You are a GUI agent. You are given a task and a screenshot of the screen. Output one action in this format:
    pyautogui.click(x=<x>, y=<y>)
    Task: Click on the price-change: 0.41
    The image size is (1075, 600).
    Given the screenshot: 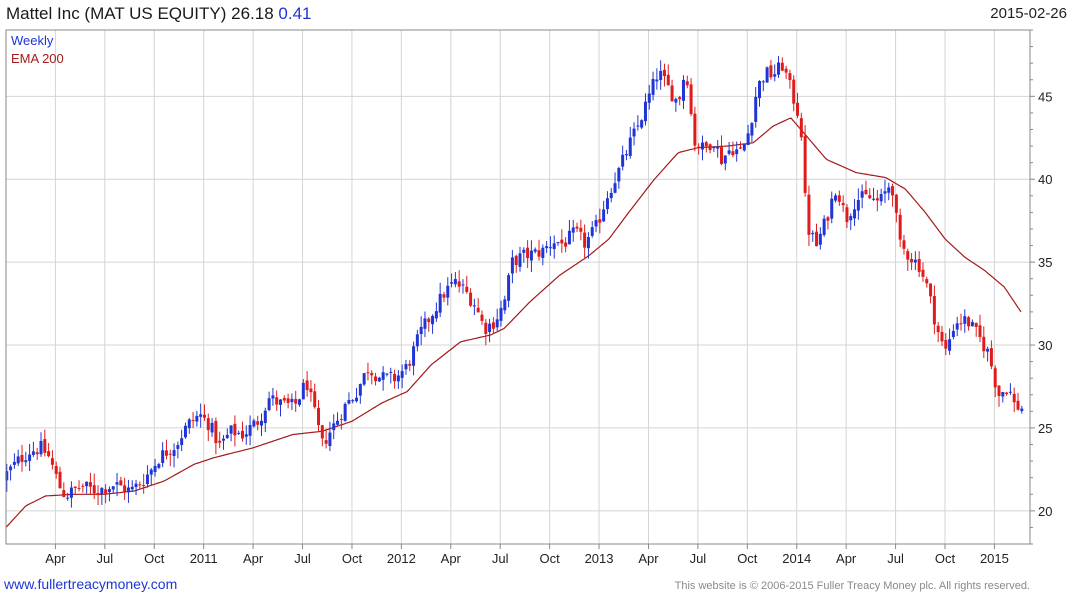 What is the action you would take?
    pyautogui.click(x=295, y=13)
    